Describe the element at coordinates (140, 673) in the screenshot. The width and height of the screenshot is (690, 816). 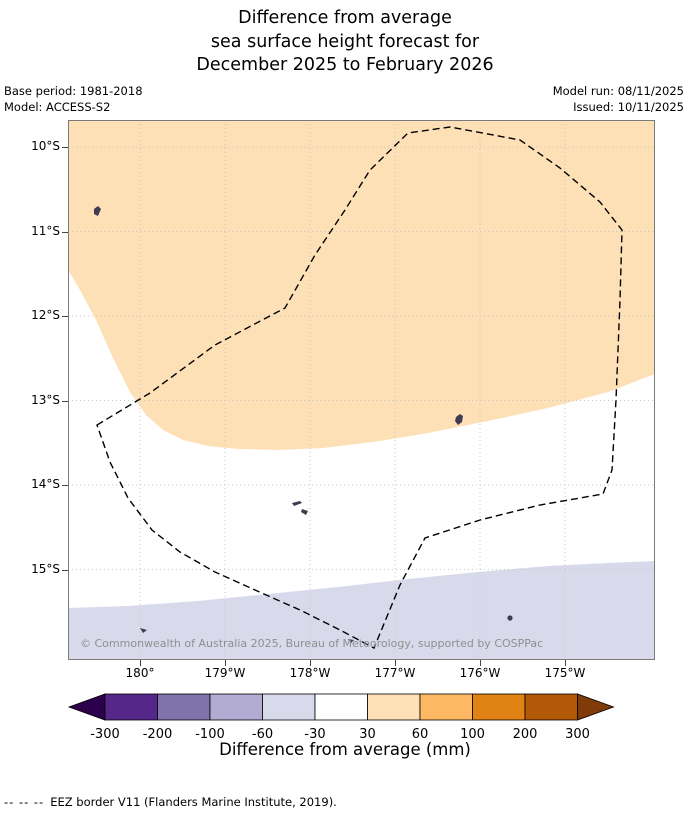
I see `x-axis-tick-label: 180°` at that location.